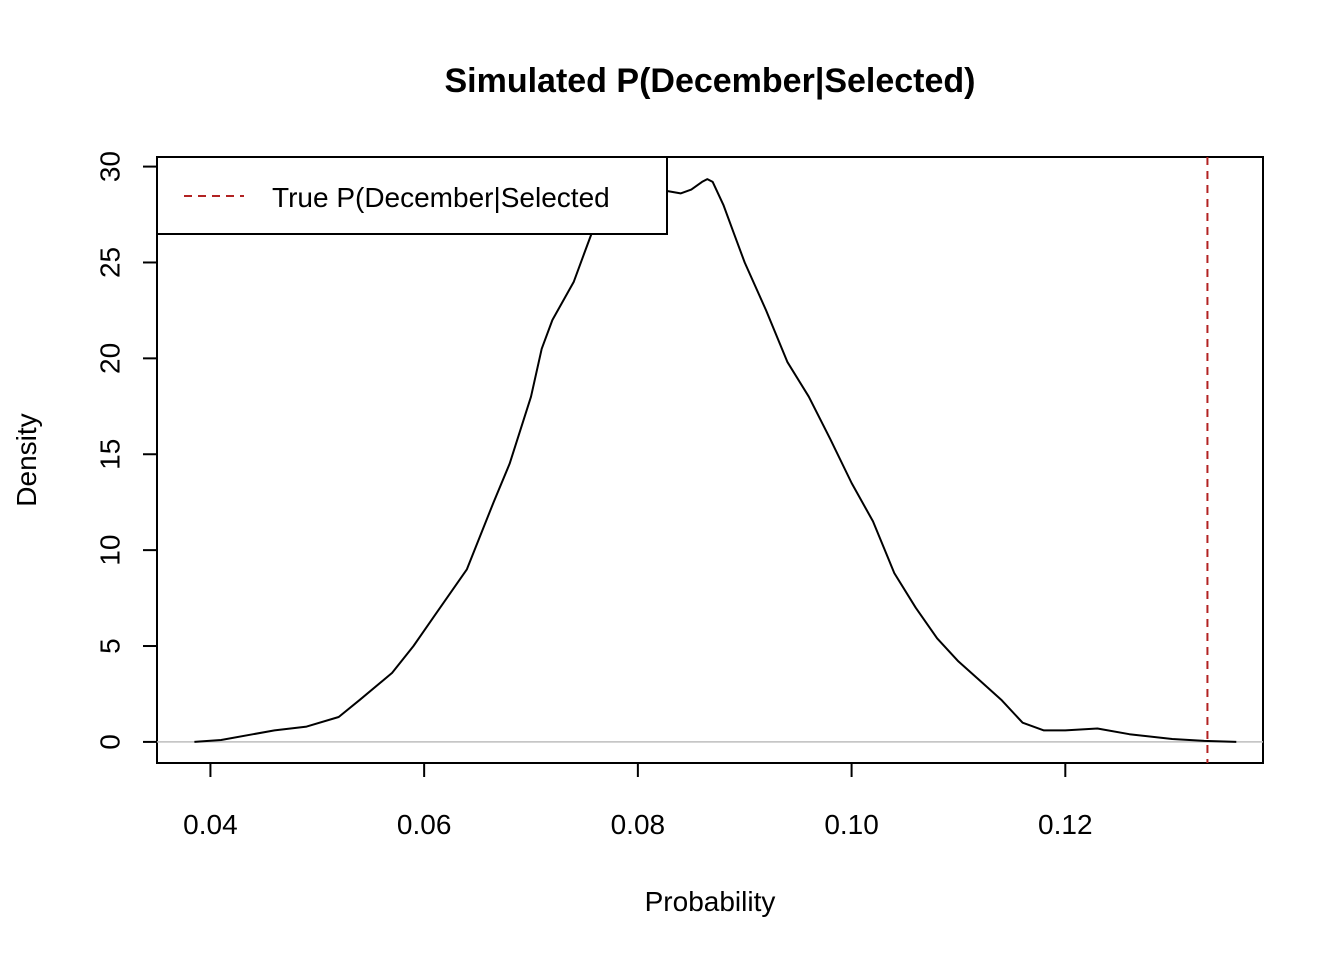 This screenshot has height=960, width=1344. I want to click on x-axis: 0.04 0.06 0.08 0.10 0.12, so click(638, 801).